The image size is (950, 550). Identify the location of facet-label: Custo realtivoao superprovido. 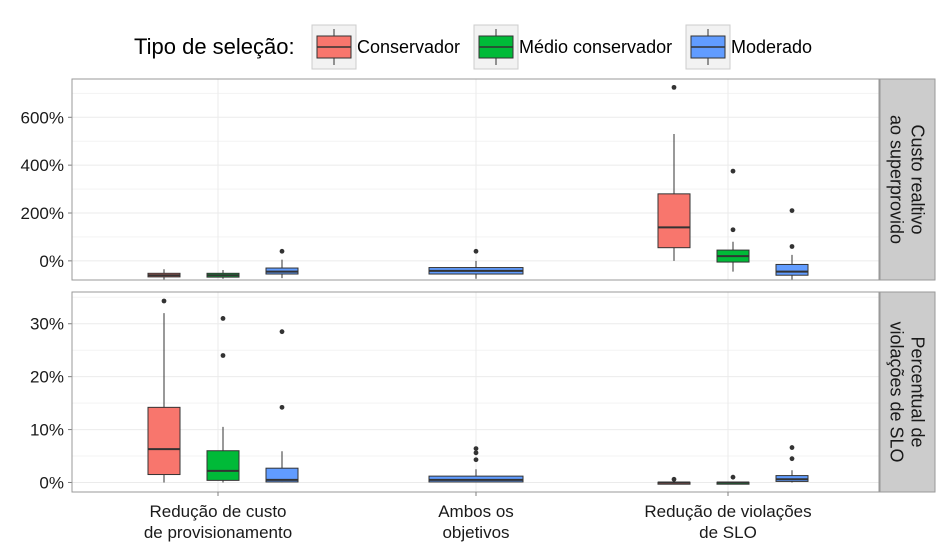
(907, 179).